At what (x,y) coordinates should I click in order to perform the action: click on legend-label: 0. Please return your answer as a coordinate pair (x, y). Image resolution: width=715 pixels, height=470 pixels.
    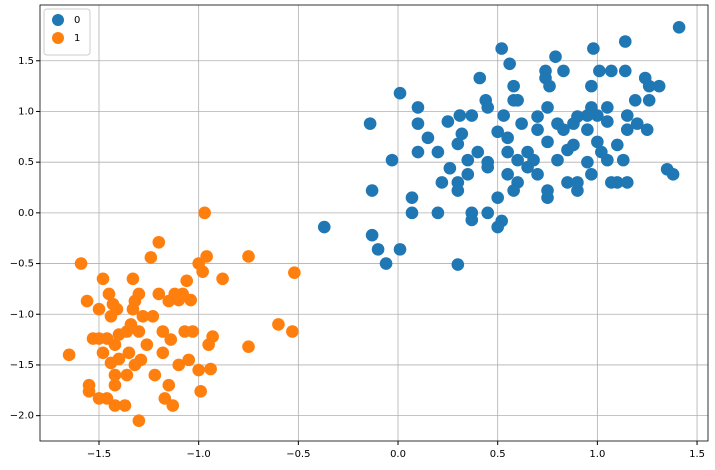
    Looking at the image, I should click on (77, 20).